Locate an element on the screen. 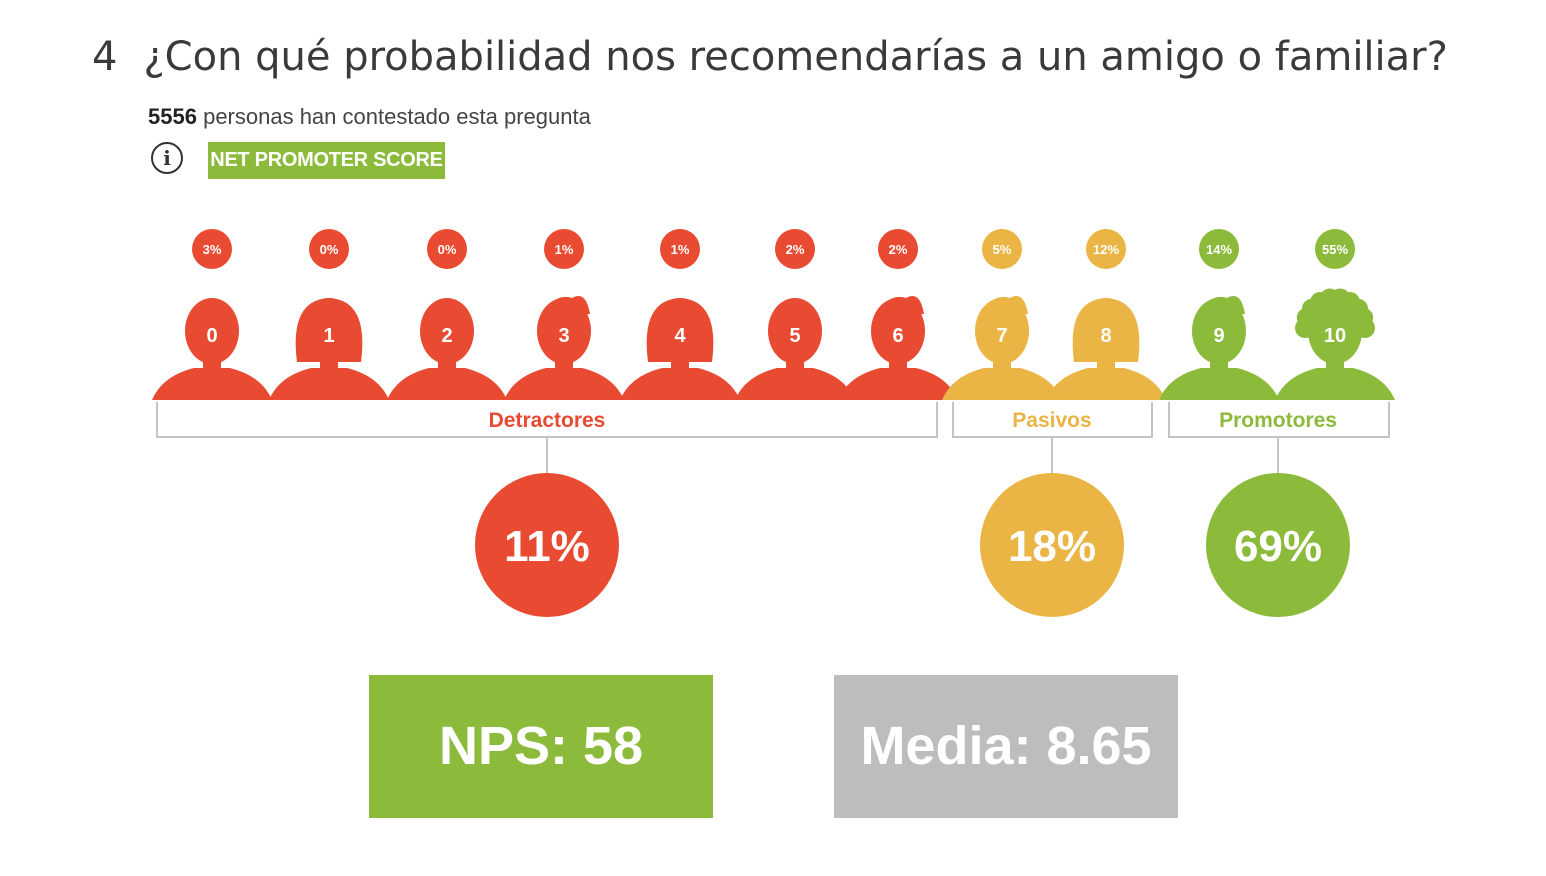 This screenshot has height=876, width=1546. group-percent-circle-promotores: 69% is located at coordinates (1278, 545).